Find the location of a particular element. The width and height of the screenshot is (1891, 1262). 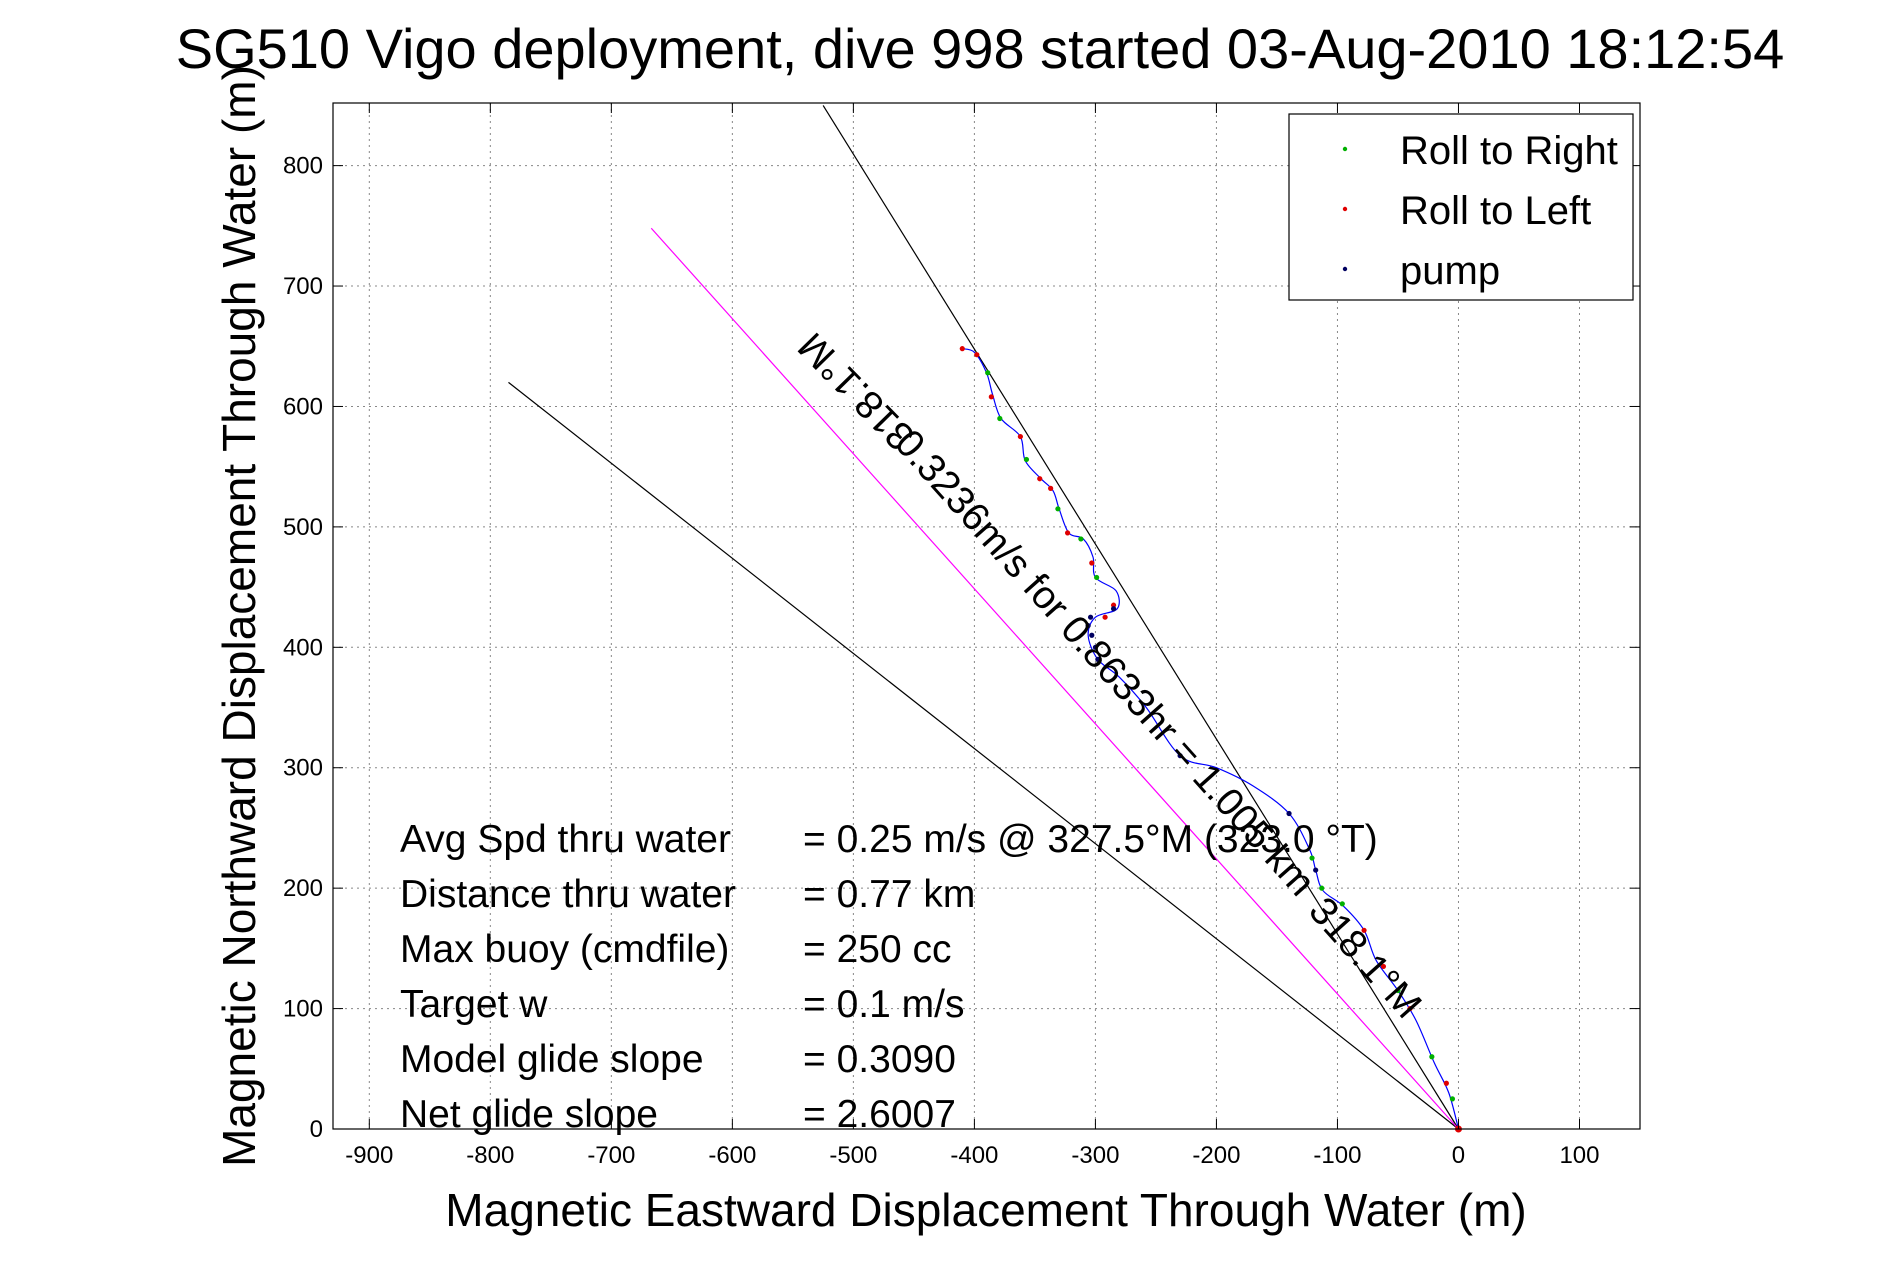

x-tick-label: -200 is located at coordinates (1216, 1155).